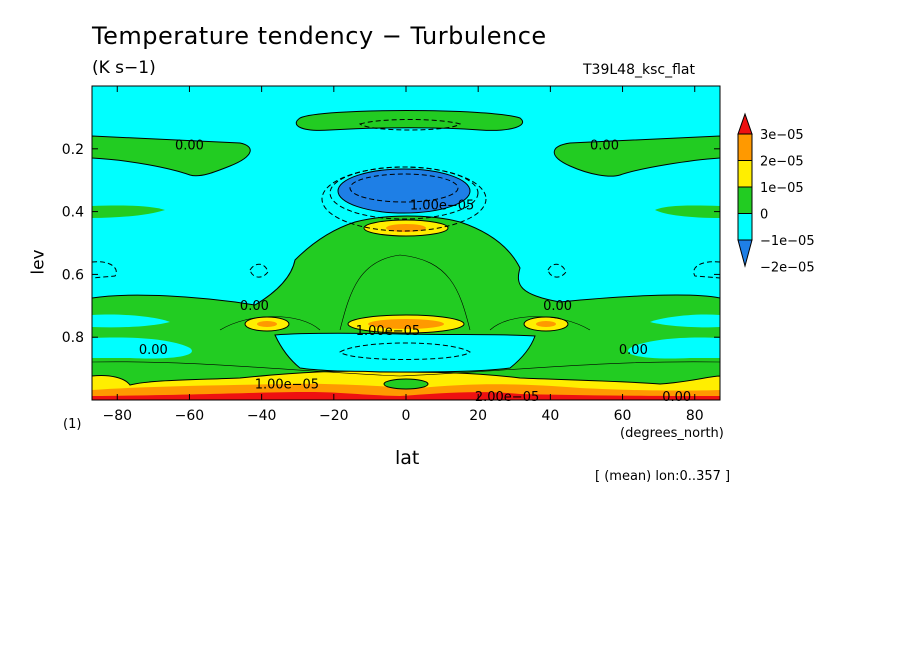  What do you see at coordinates (787, 268) in the screenshot?
I see `colorbar-label: −2e−05` at bounding box center [787, 268].